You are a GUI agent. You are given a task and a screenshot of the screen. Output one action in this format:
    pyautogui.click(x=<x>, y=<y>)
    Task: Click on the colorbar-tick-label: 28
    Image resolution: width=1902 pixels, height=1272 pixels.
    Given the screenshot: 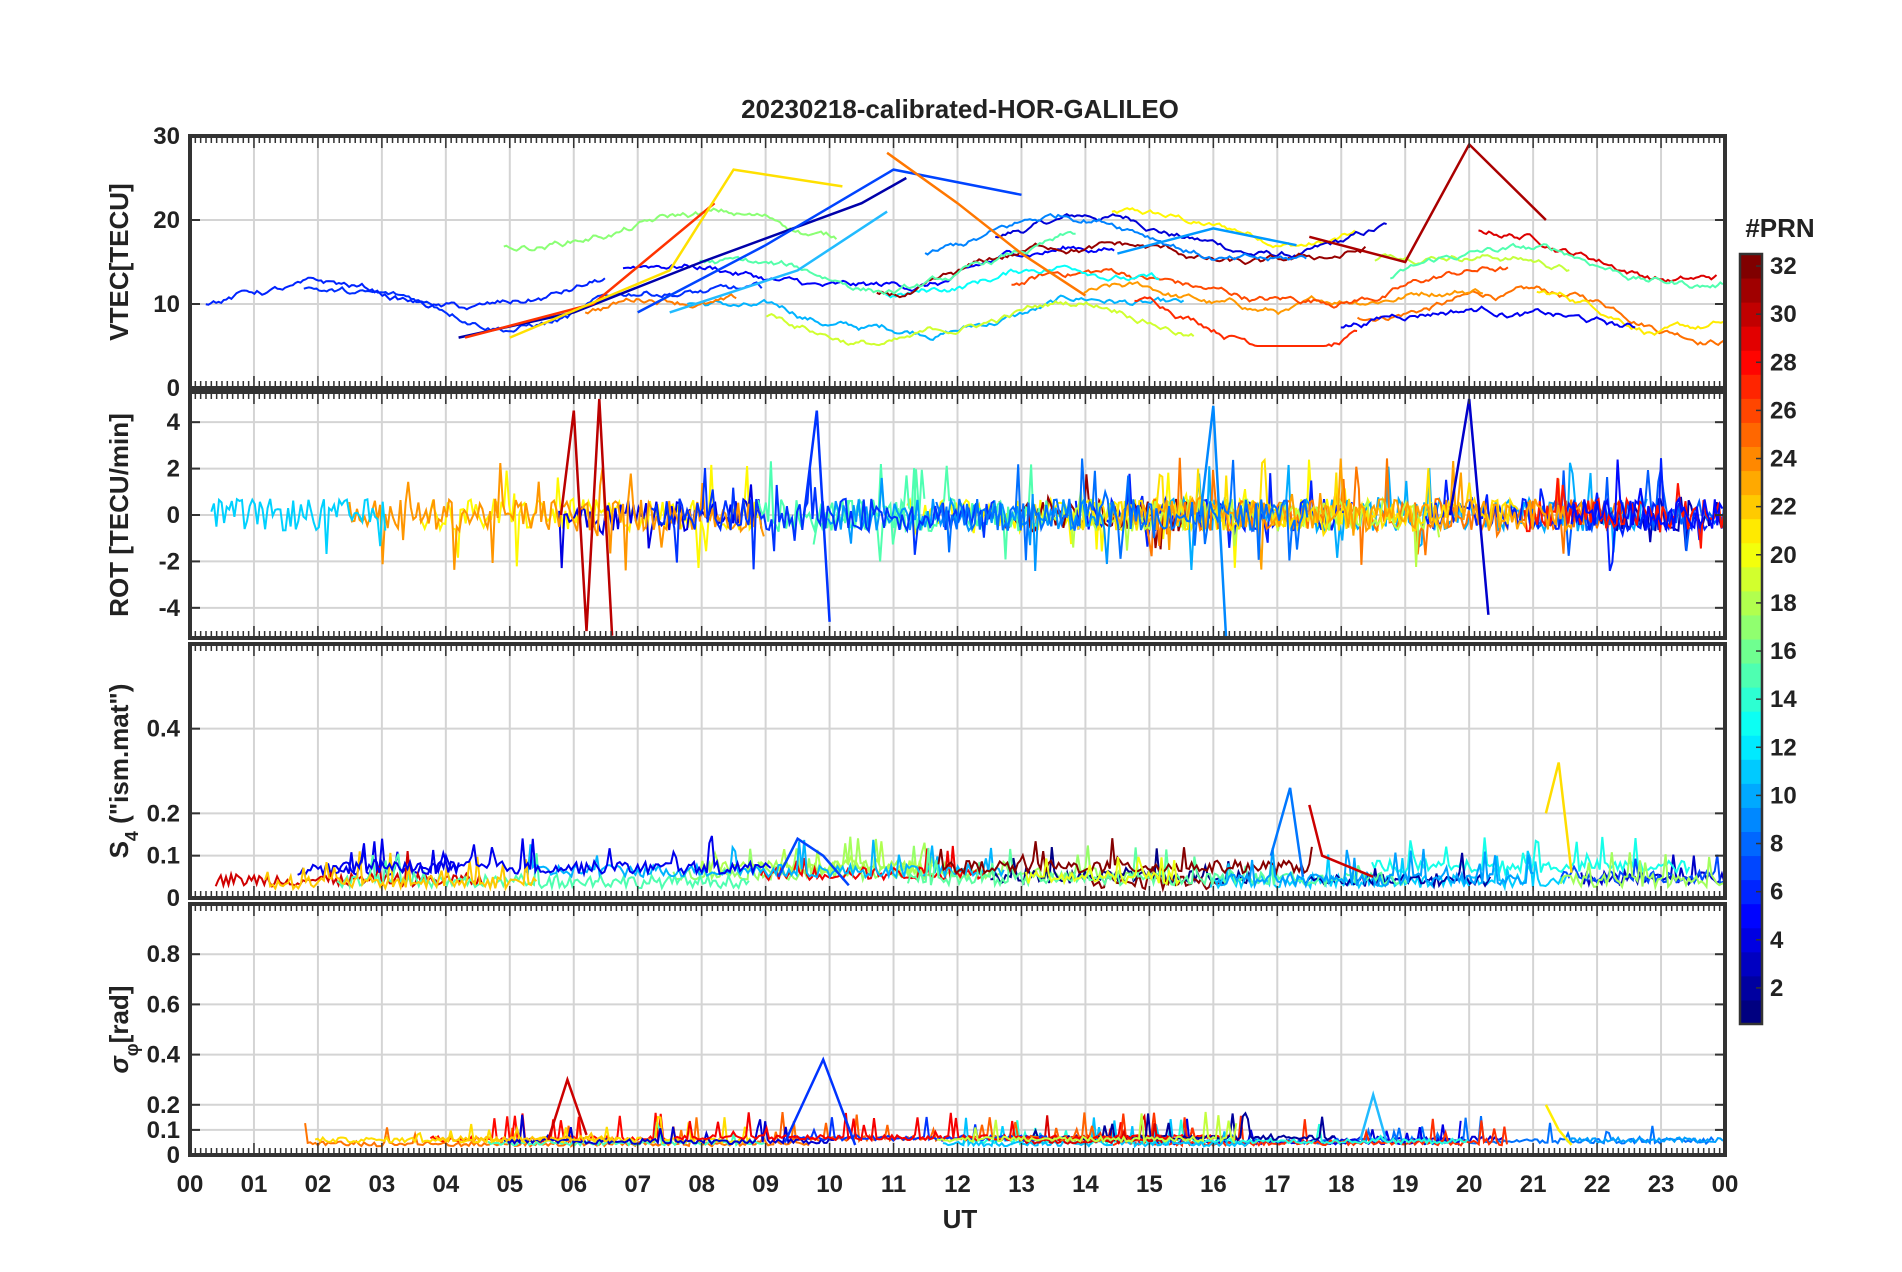 What is the action you would take?
    pyautogui.click(x=1783, y=362)
    